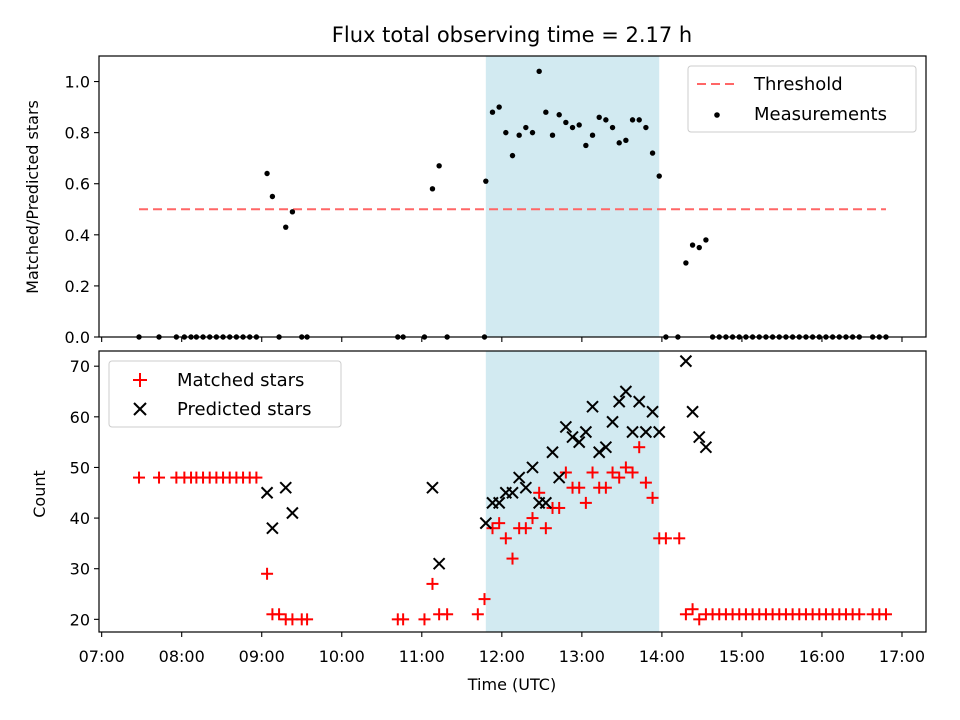 The image size is (960, 720). What do you see at coordinates (140, 409) in the screenshot?
I see `legend-predicted-swatch` at bounding box center [140, 409].